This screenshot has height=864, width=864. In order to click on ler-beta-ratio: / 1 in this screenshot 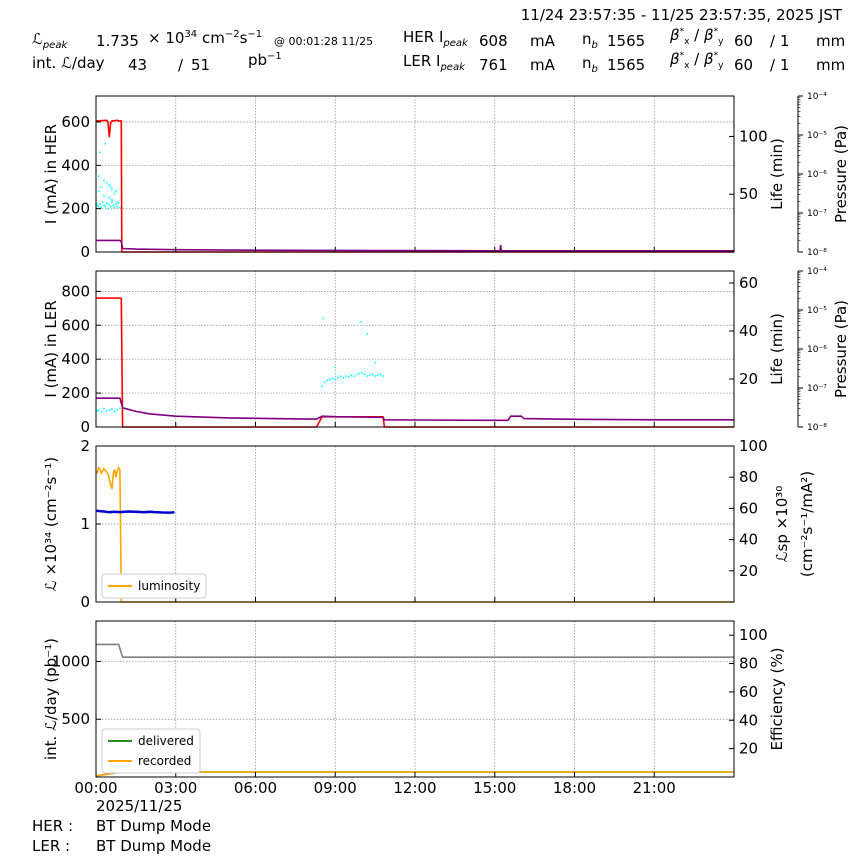, I will do `click(780, 65)`.